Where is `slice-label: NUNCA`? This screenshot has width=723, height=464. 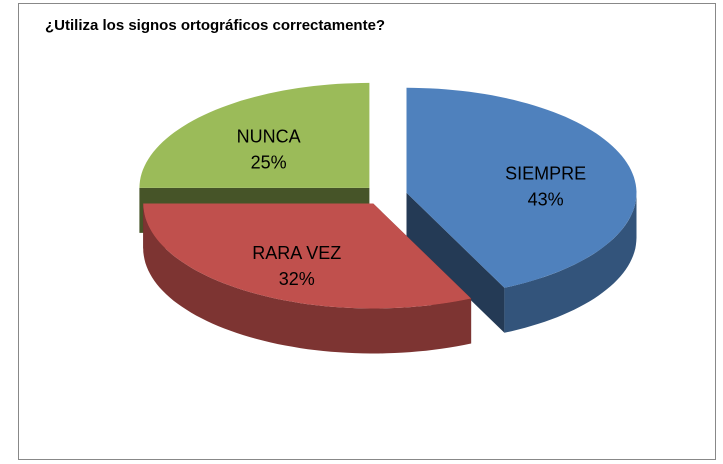
slice-label: NUNCA is located at coordinates (269, 137).